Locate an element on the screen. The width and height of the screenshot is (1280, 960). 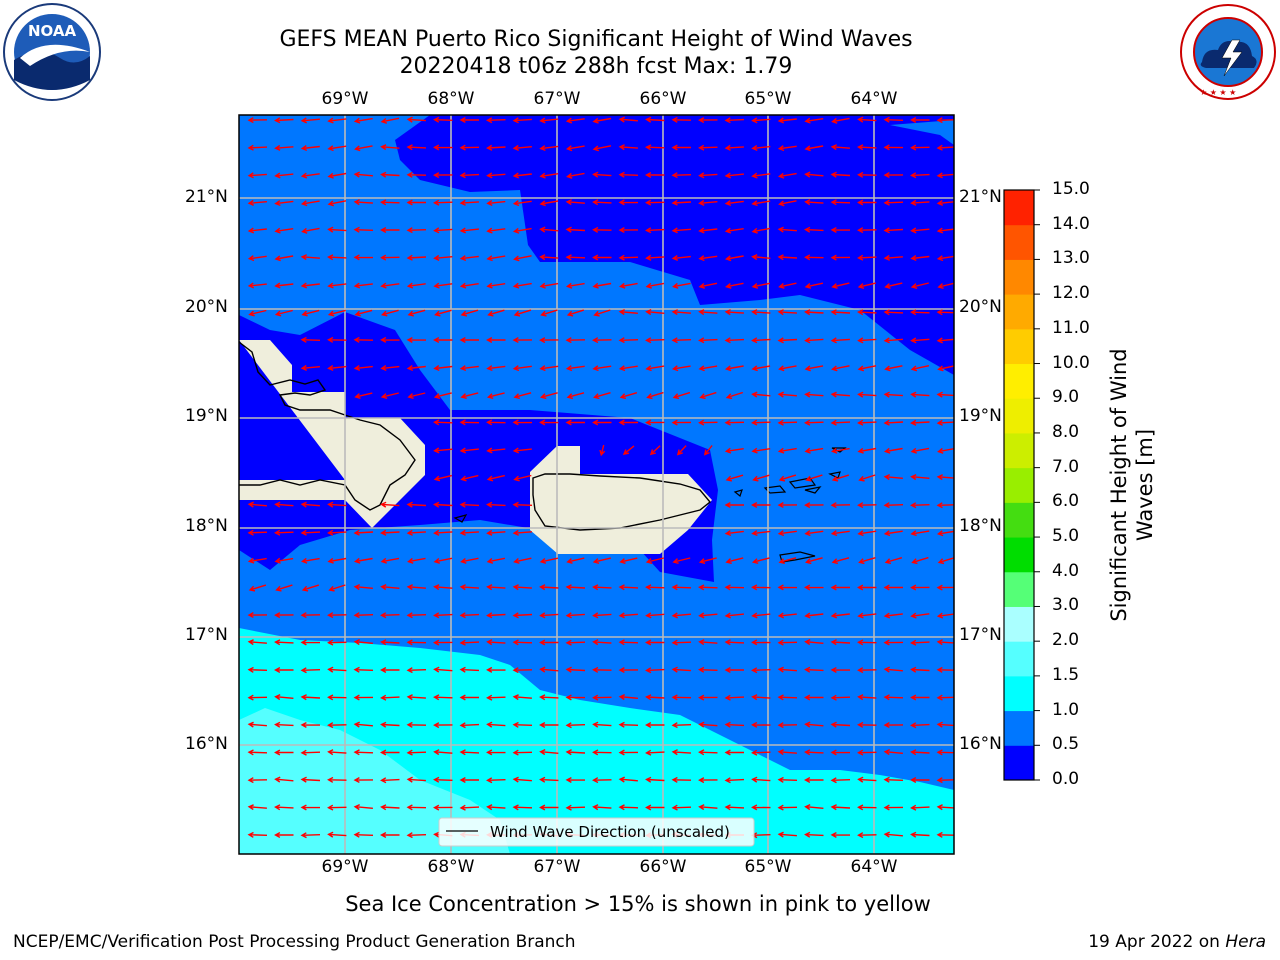
colorbar-tick-label: 12.0 is located at coordinates (1071, 293).